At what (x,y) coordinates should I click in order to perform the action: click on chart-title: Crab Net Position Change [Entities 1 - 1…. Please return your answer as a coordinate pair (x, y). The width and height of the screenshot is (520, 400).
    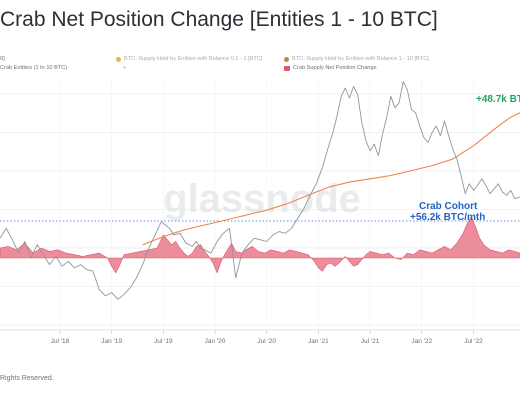
    Looking at the image, I should click on (219, 19).